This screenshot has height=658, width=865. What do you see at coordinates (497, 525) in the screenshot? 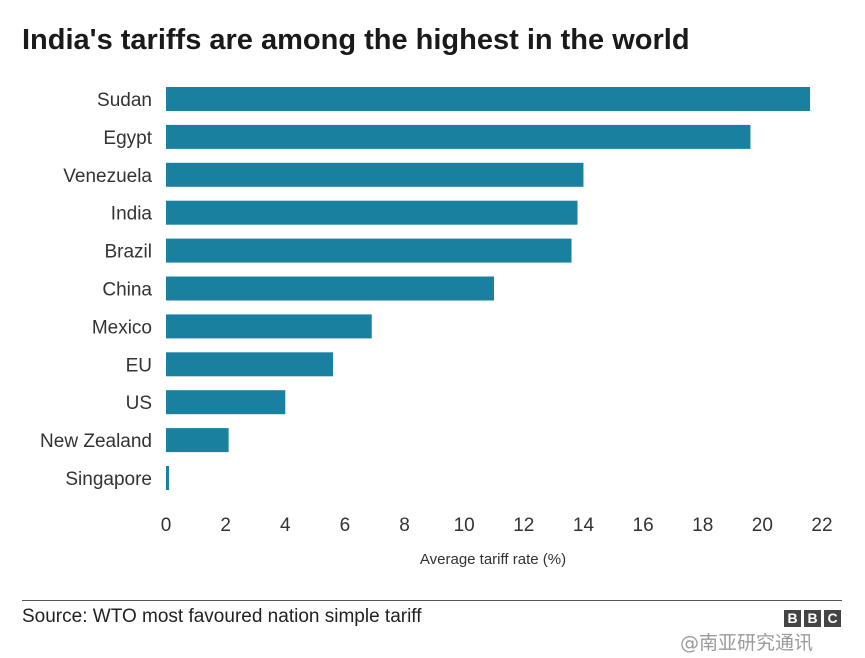
I see `tick-labels-group: 0 2 4 6 8 10 12 14 16 18 20 22` at bounding box center [497, 525].